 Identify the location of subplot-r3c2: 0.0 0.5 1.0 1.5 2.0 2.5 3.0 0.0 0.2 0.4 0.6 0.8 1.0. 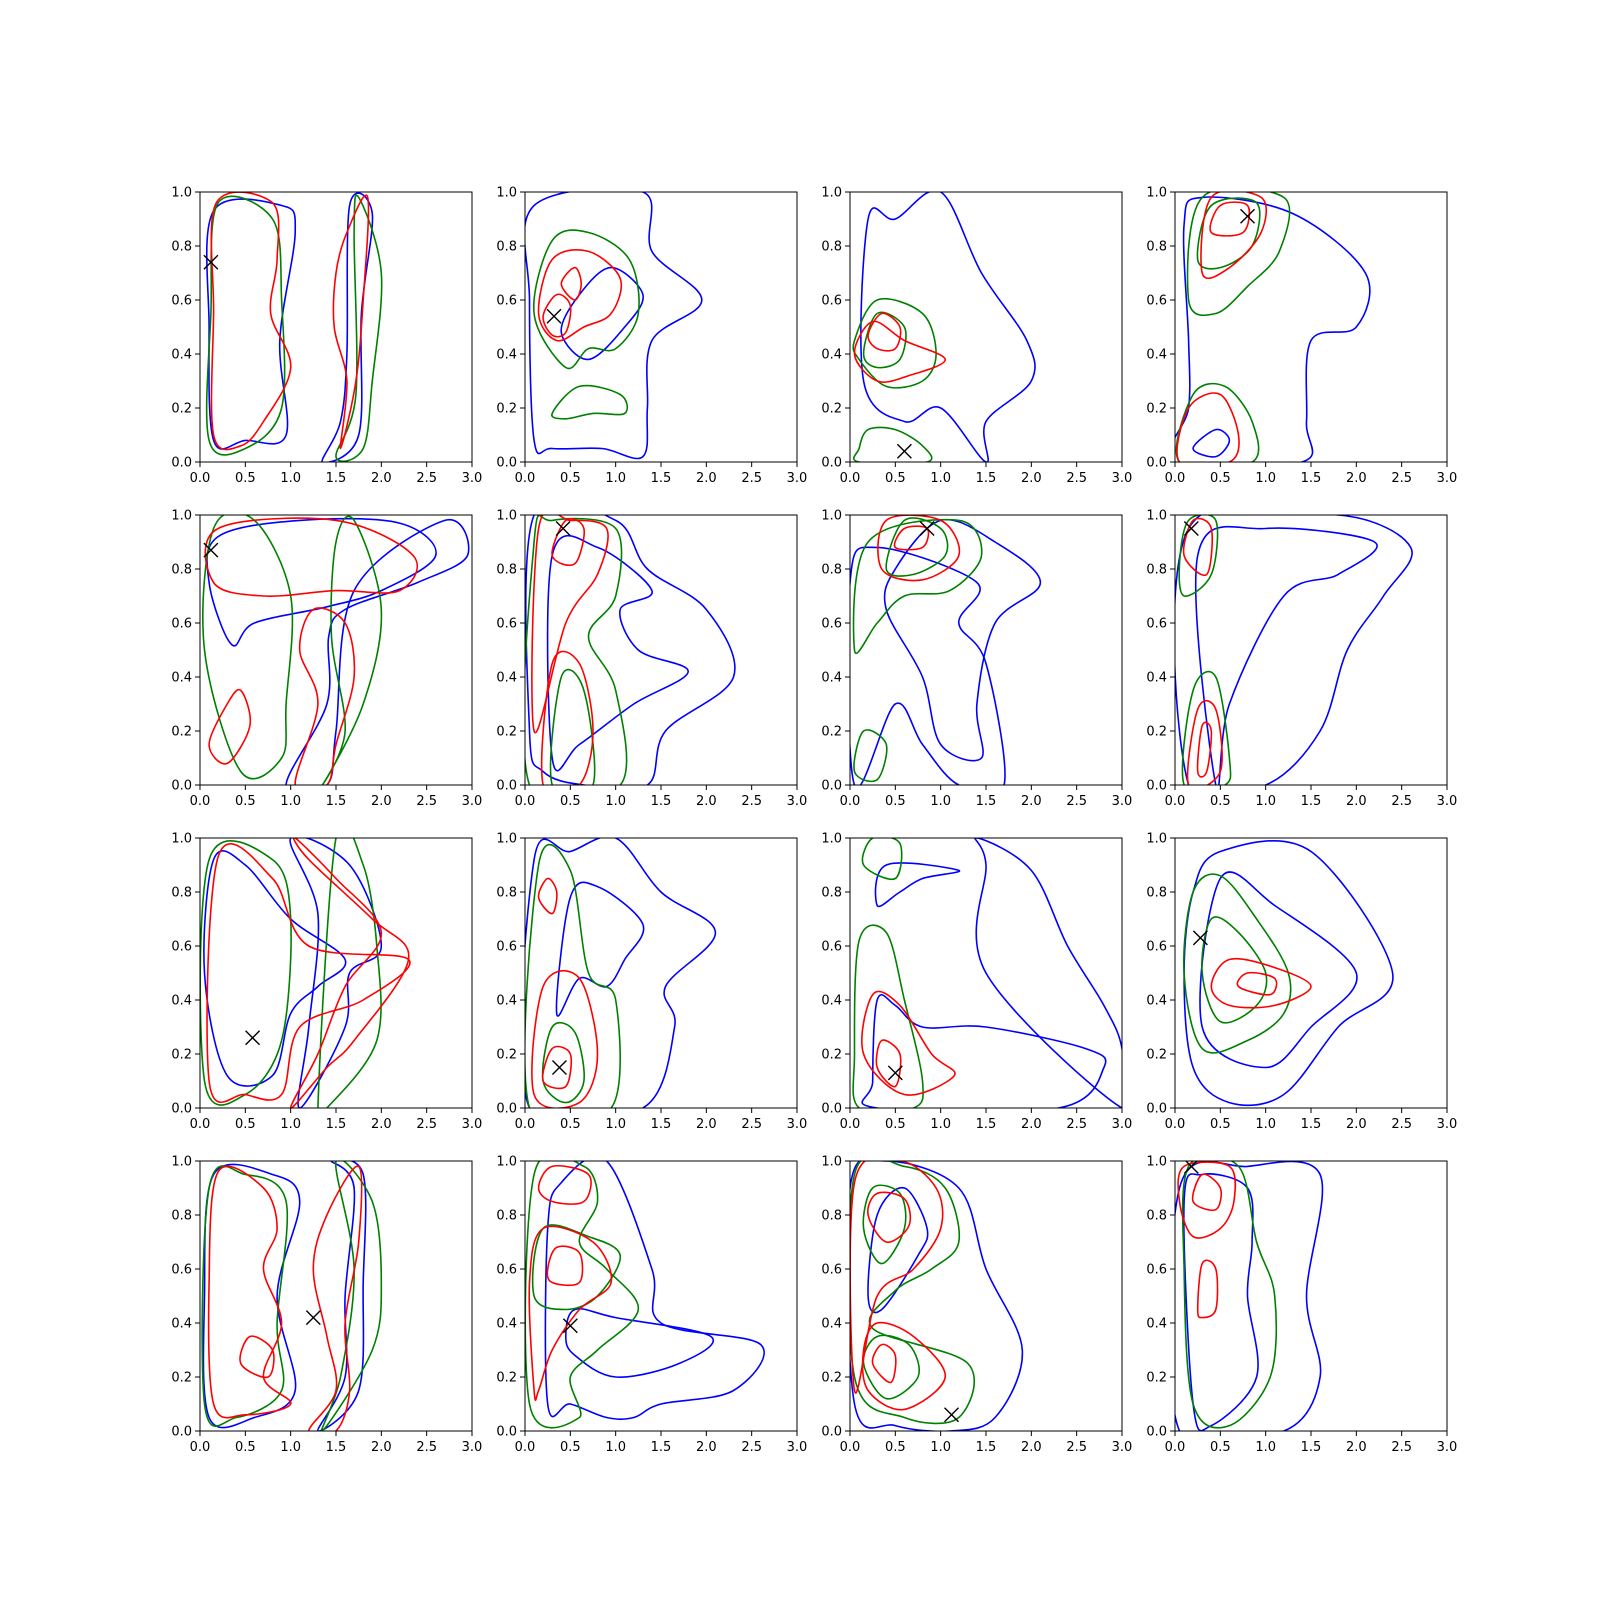
(651, 982).